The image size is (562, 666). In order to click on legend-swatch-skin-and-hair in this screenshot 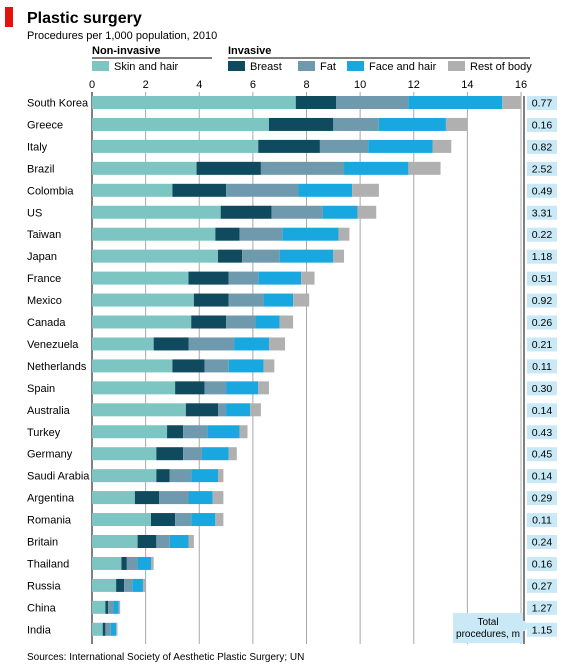, I will do `click(100, 66)`.